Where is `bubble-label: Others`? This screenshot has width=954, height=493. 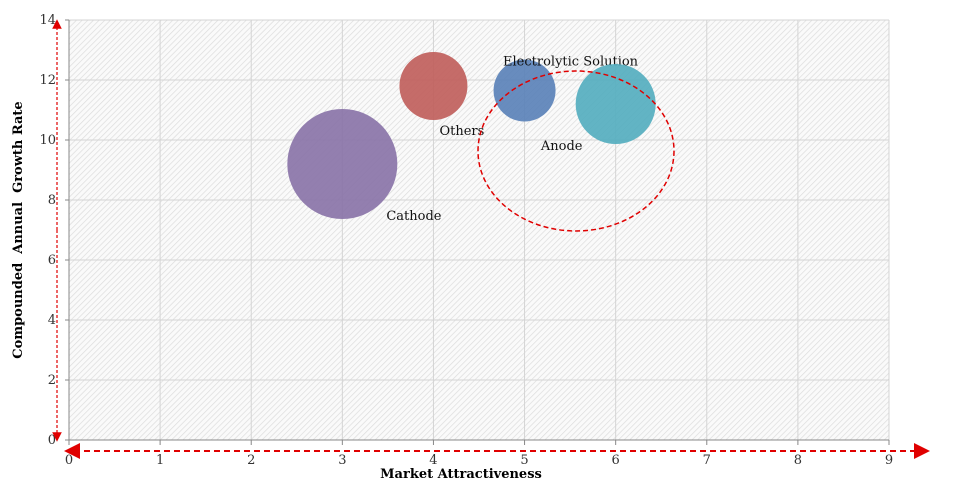
bubble-label: Others is located at coordinates (461, 131).